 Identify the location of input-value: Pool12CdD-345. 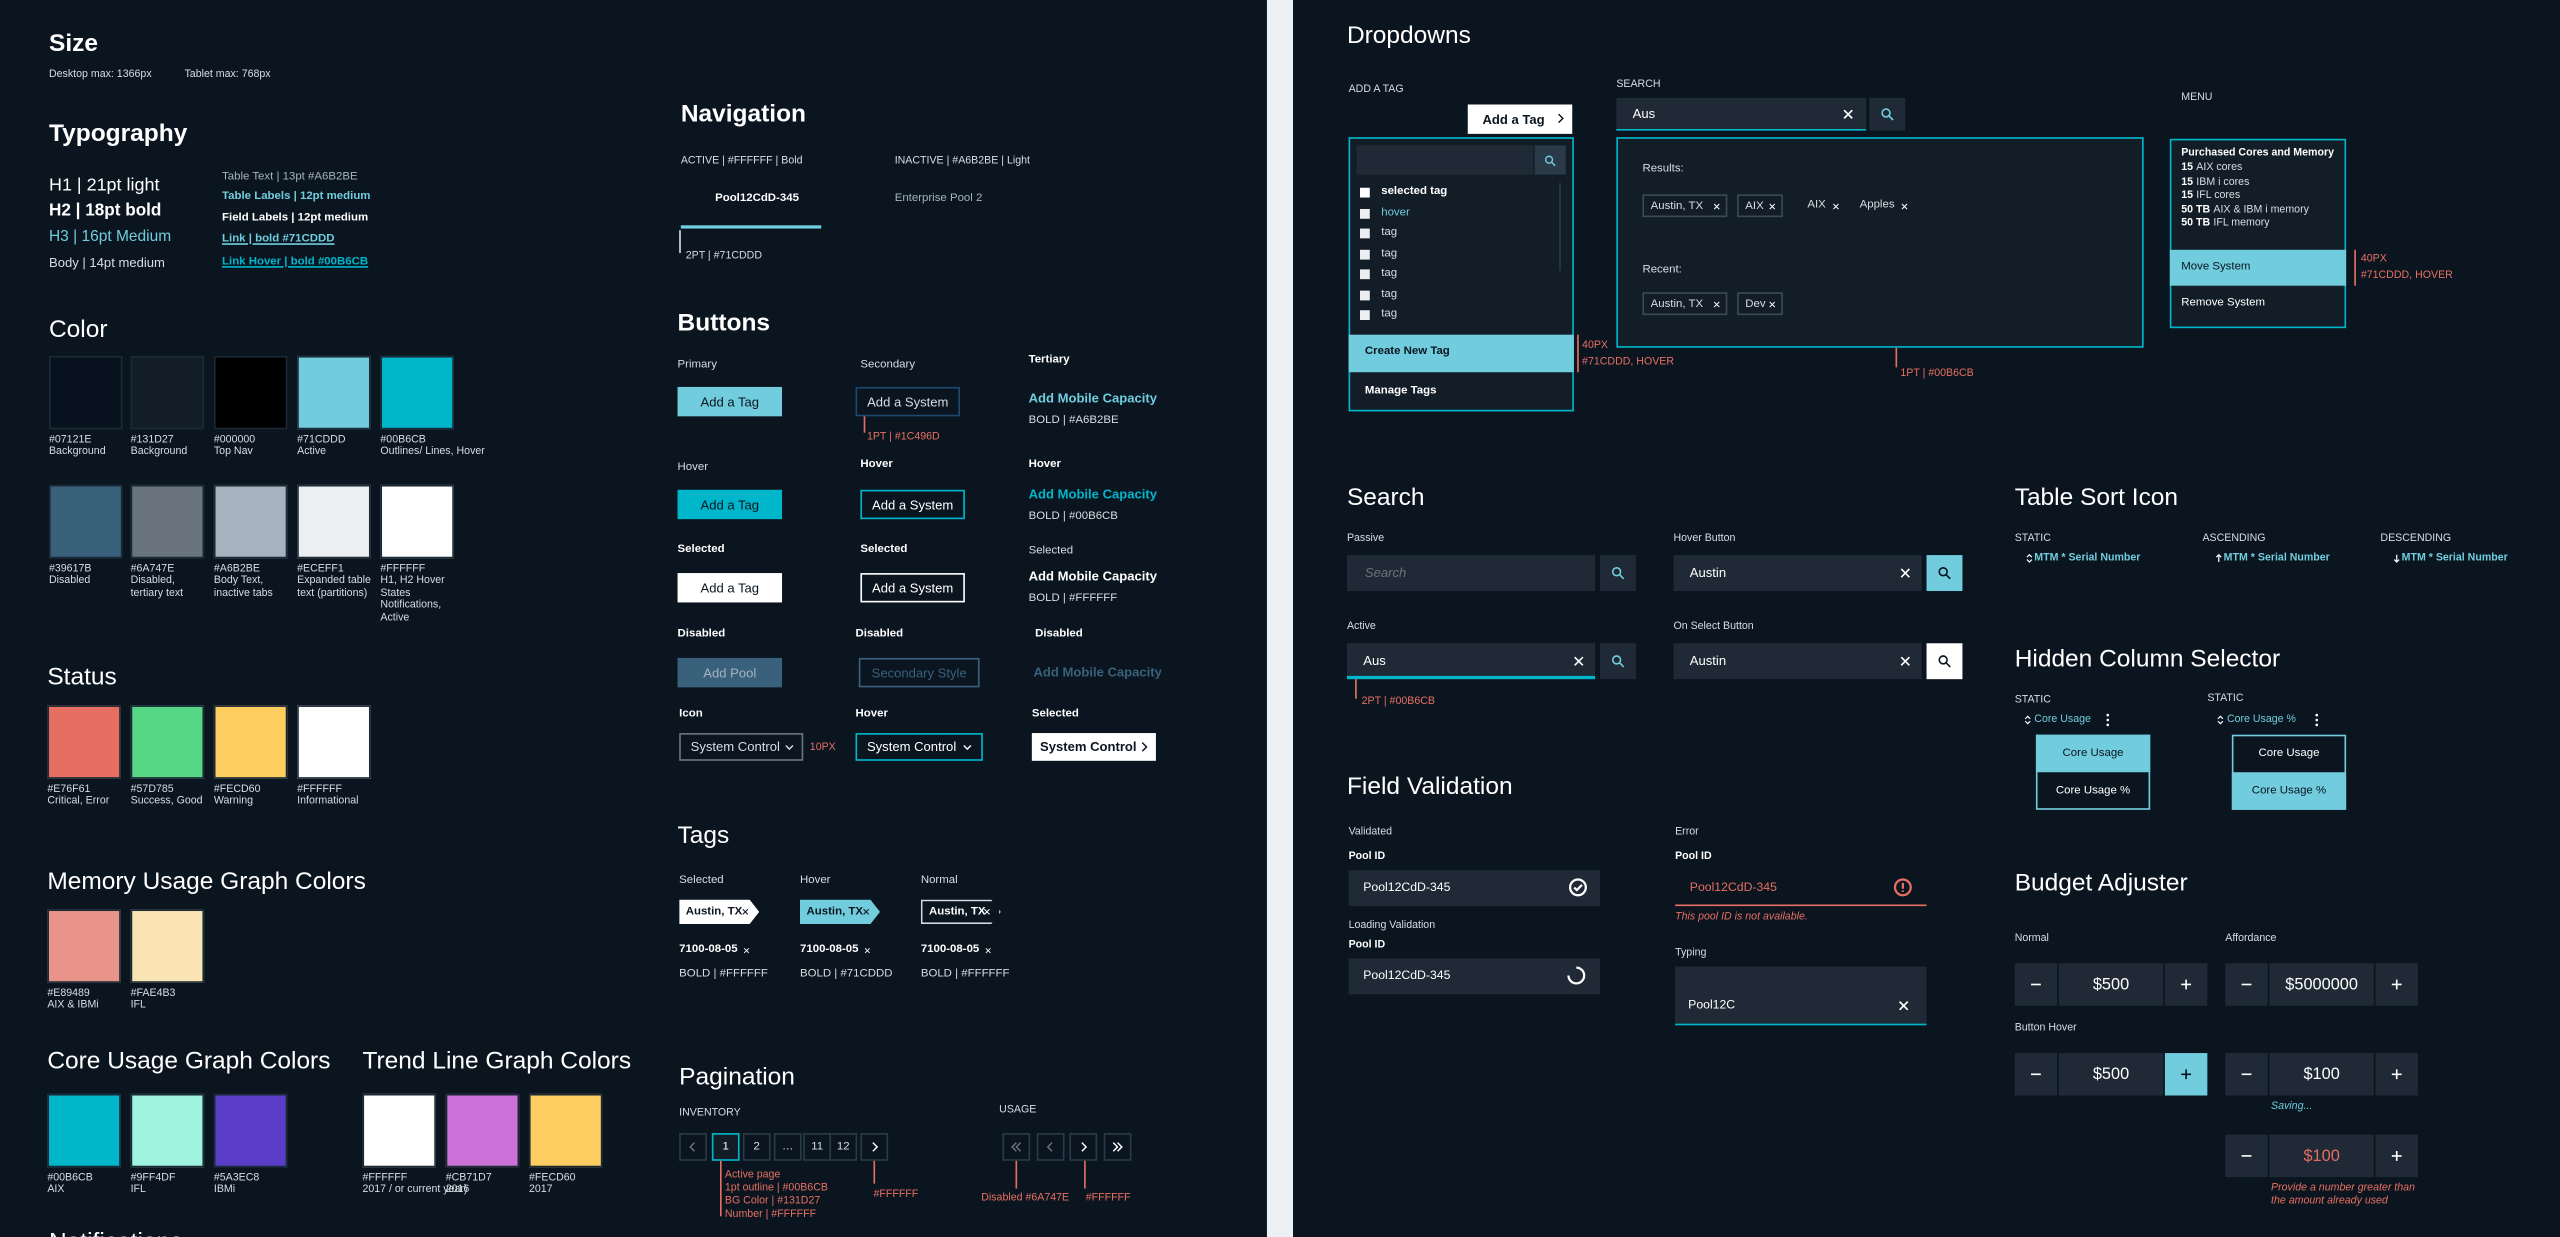
(1407, 887).